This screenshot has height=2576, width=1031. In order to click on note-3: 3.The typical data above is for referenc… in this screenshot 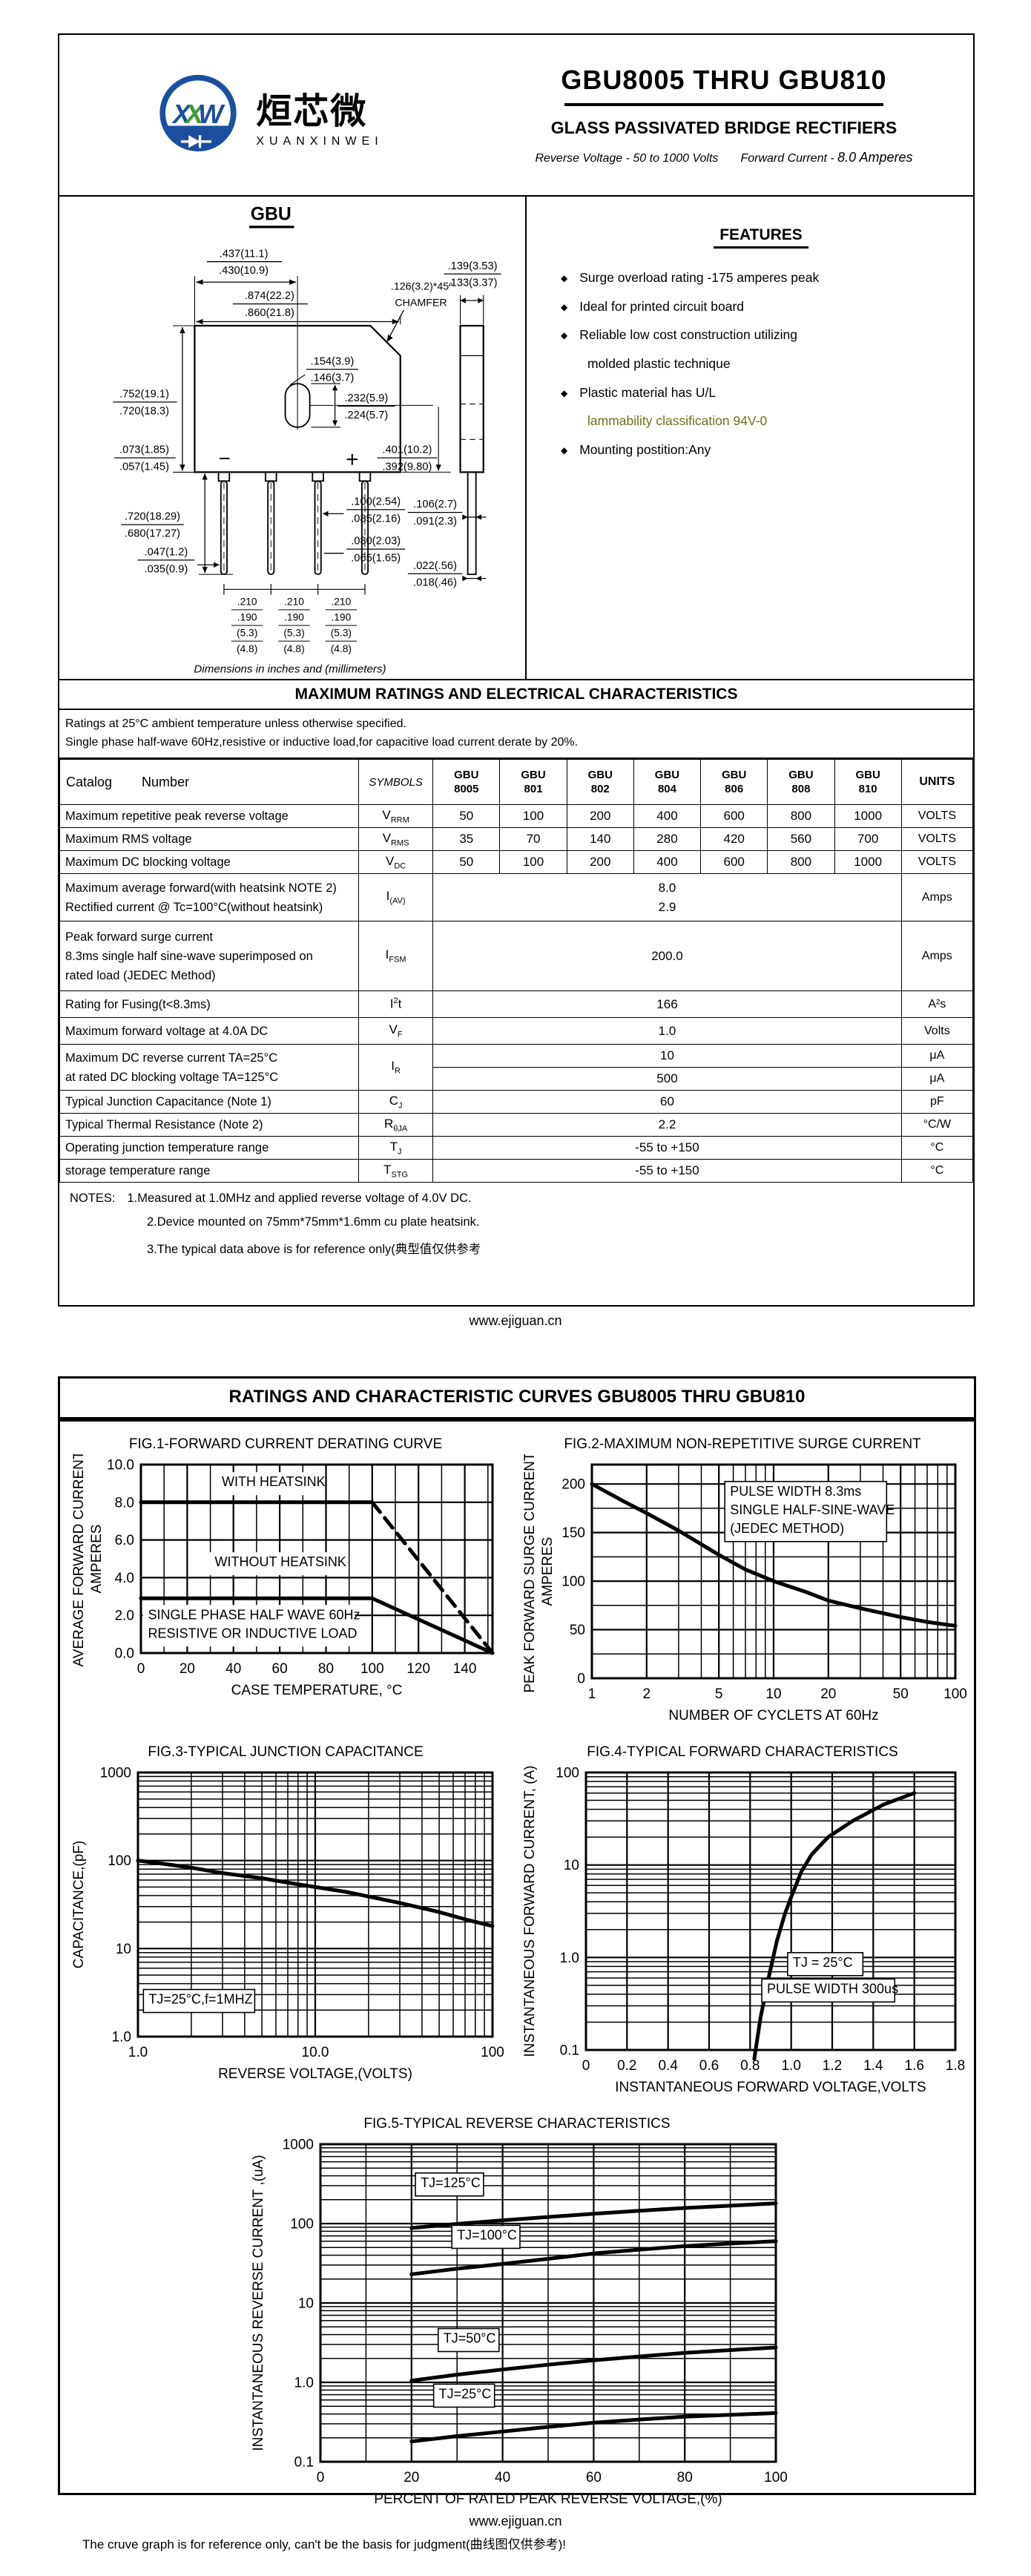, I will do `click(314, 1249)`.